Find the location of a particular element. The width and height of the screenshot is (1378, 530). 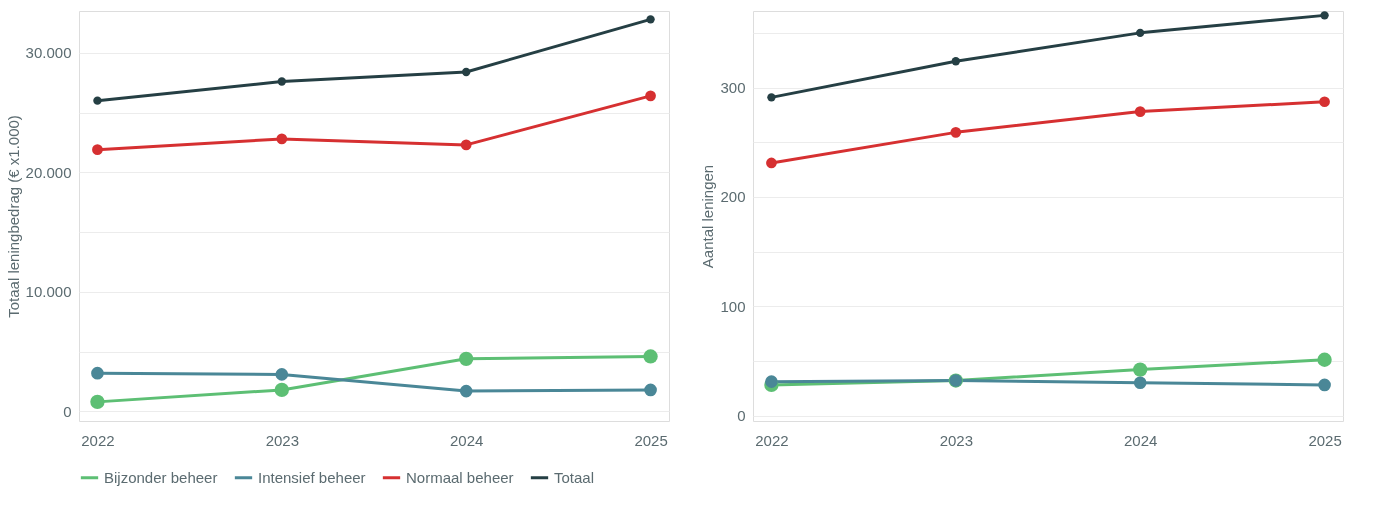

legend-label: Normaal beheer is located at coordinates (460, 477).